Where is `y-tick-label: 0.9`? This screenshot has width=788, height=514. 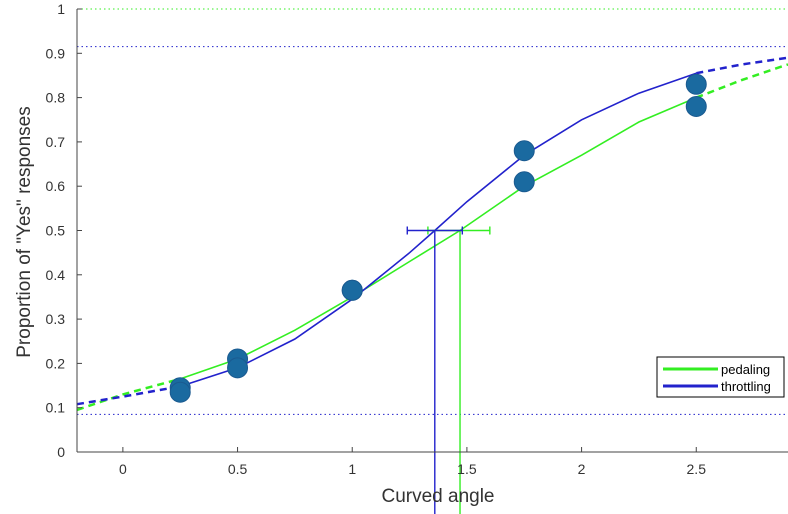 y-tick-label: 0.9 is located at coordinates (56, 53).